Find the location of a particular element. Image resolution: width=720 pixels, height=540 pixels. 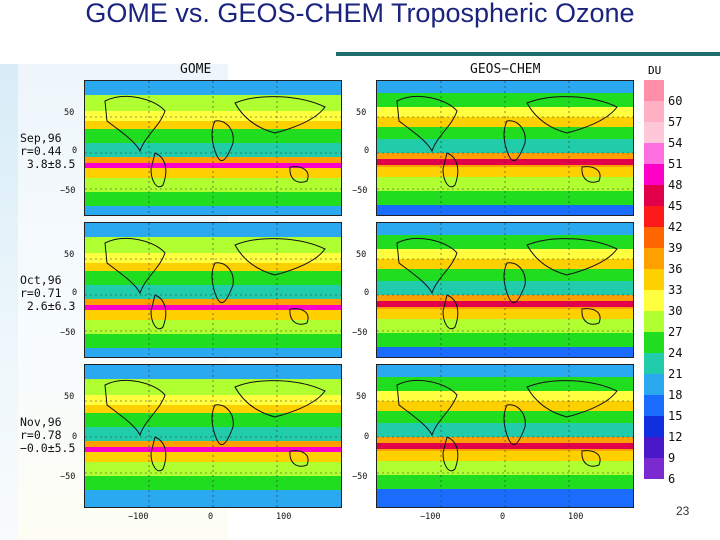

column-title-gome: GOME is located at coordinates (196, 69).